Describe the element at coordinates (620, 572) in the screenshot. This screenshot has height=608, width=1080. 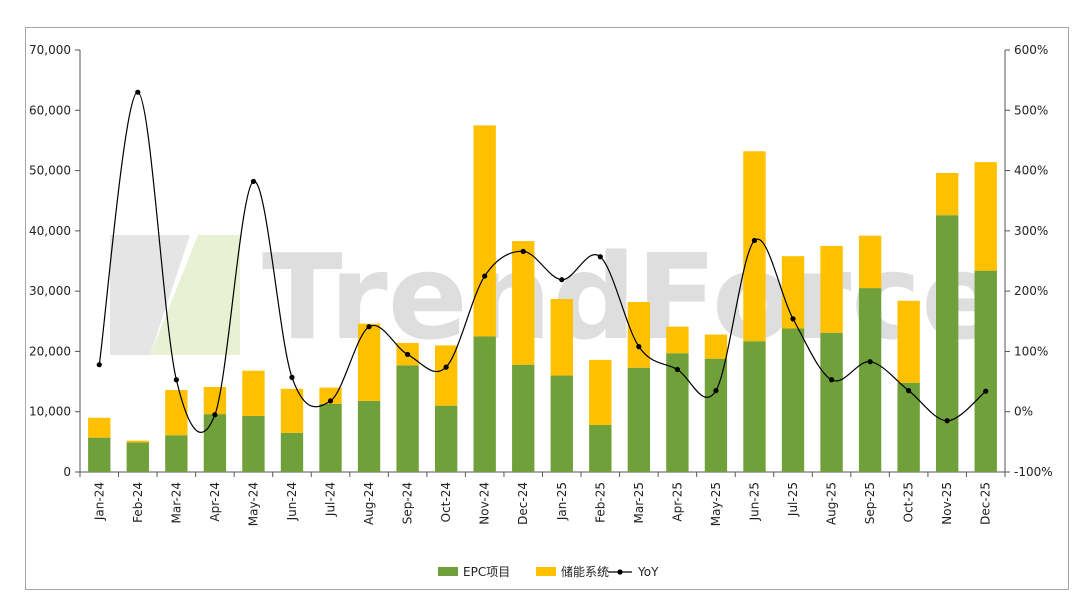
I see `legend-marker-yoy` at that location.